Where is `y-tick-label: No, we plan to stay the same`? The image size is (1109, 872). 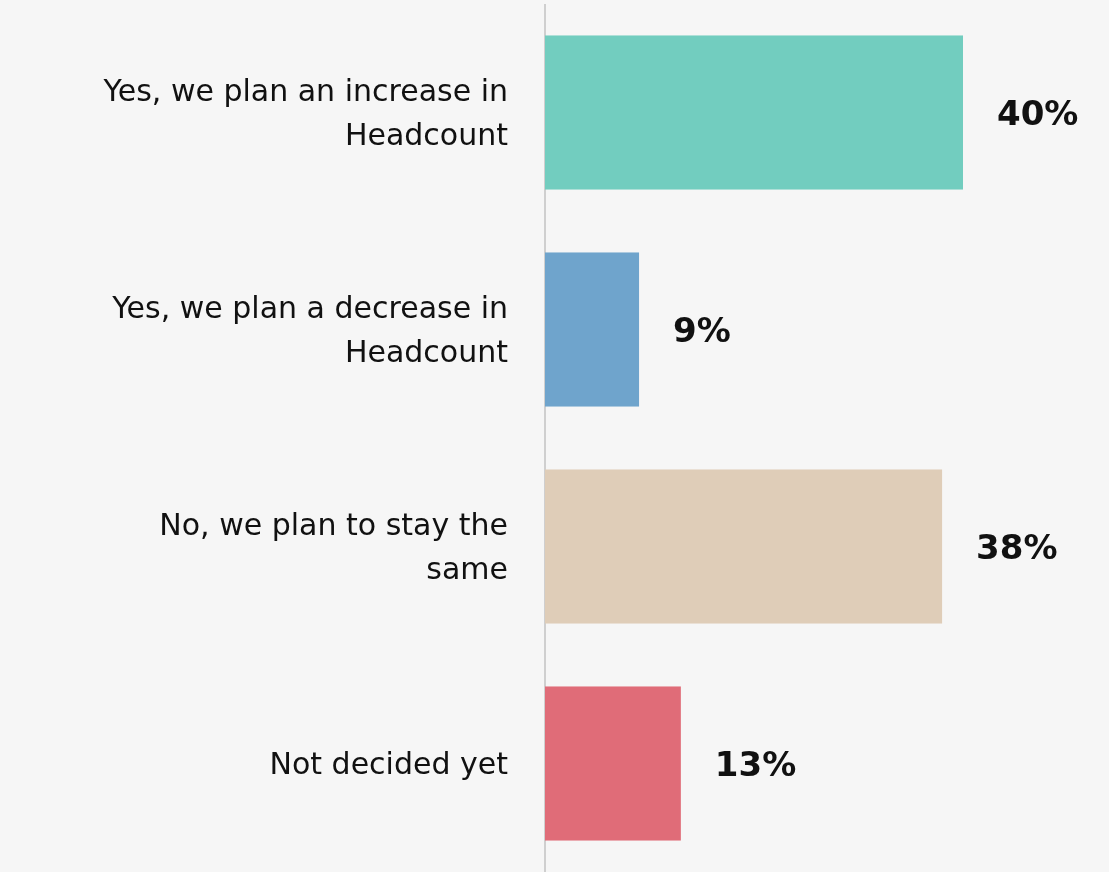
y-tick-label: No, we plan to stay the same is located at coordinates (333, 546).